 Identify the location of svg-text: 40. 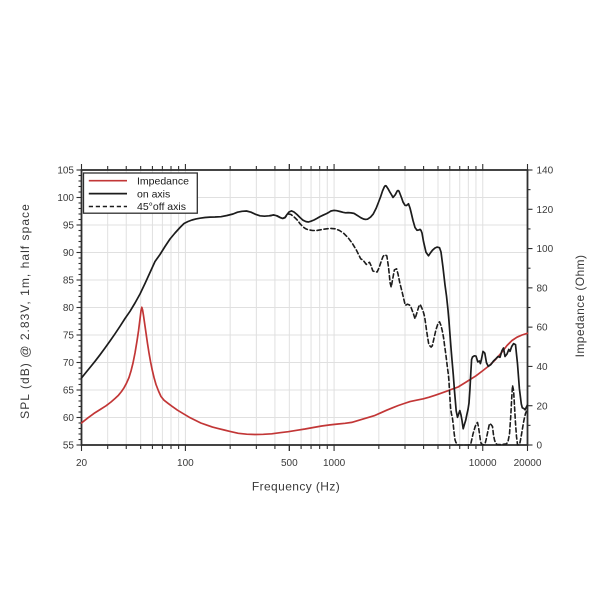
(543, 367).